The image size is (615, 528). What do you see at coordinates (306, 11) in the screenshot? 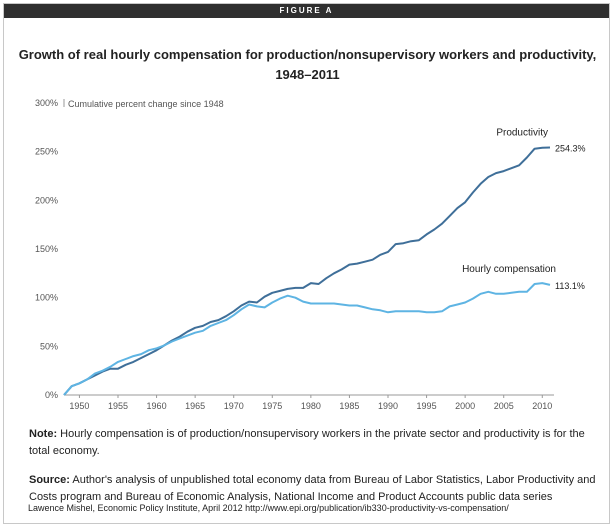
I see `figure-label: FIGURE A` at bounding box center [306, 11].